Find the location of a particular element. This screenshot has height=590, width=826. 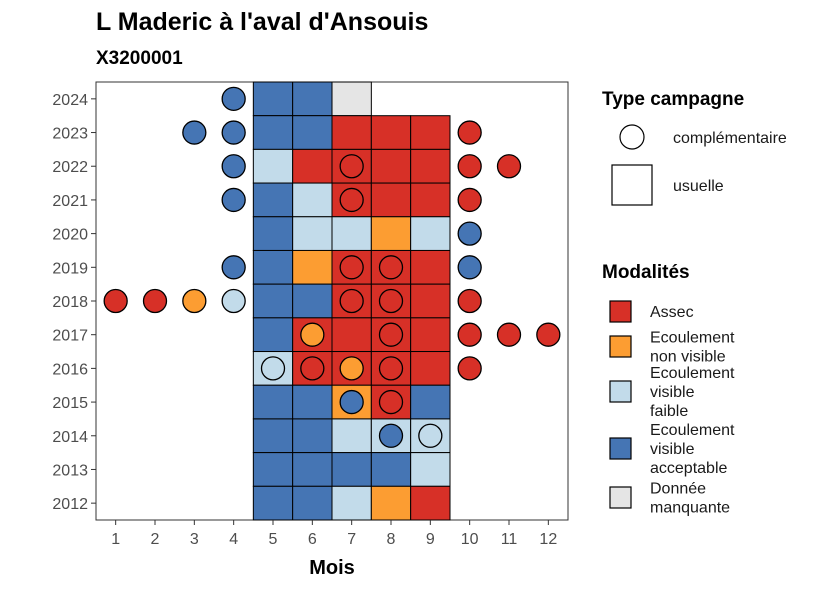

y-tick-label: 2017 is located at coordinates (70, 336).